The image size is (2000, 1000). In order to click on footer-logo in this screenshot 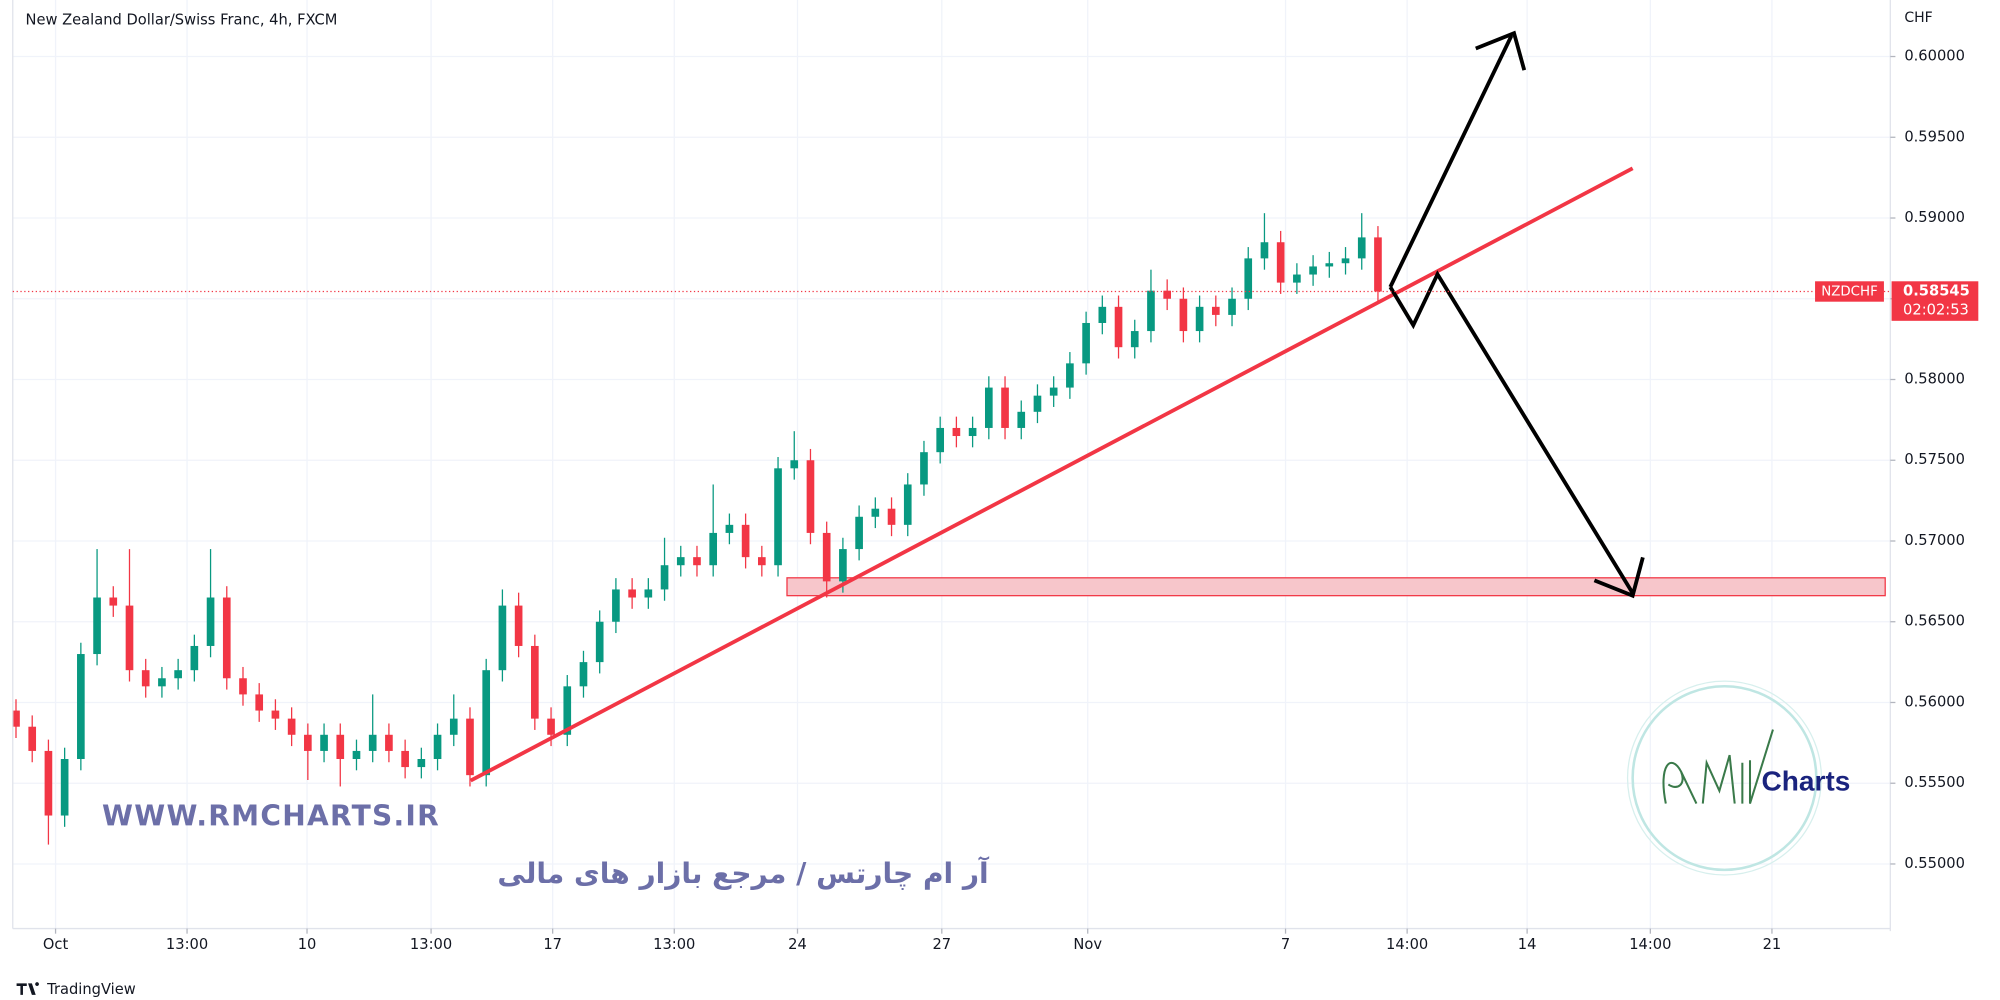, I will do `click(27, 988)`.